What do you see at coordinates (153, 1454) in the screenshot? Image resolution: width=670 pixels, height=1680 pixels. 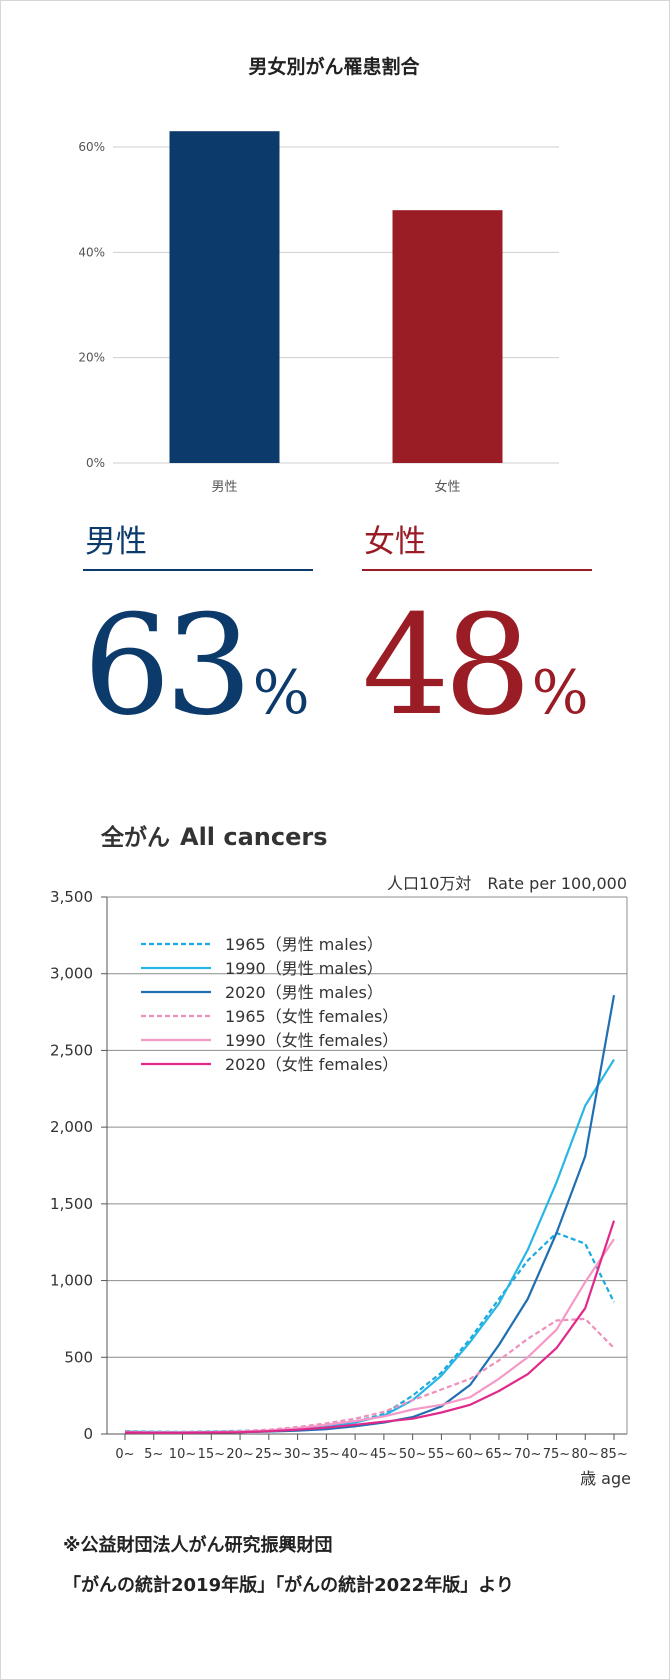 I see `line-x-tick-label: 5~` at bounding box center [153, 1454].